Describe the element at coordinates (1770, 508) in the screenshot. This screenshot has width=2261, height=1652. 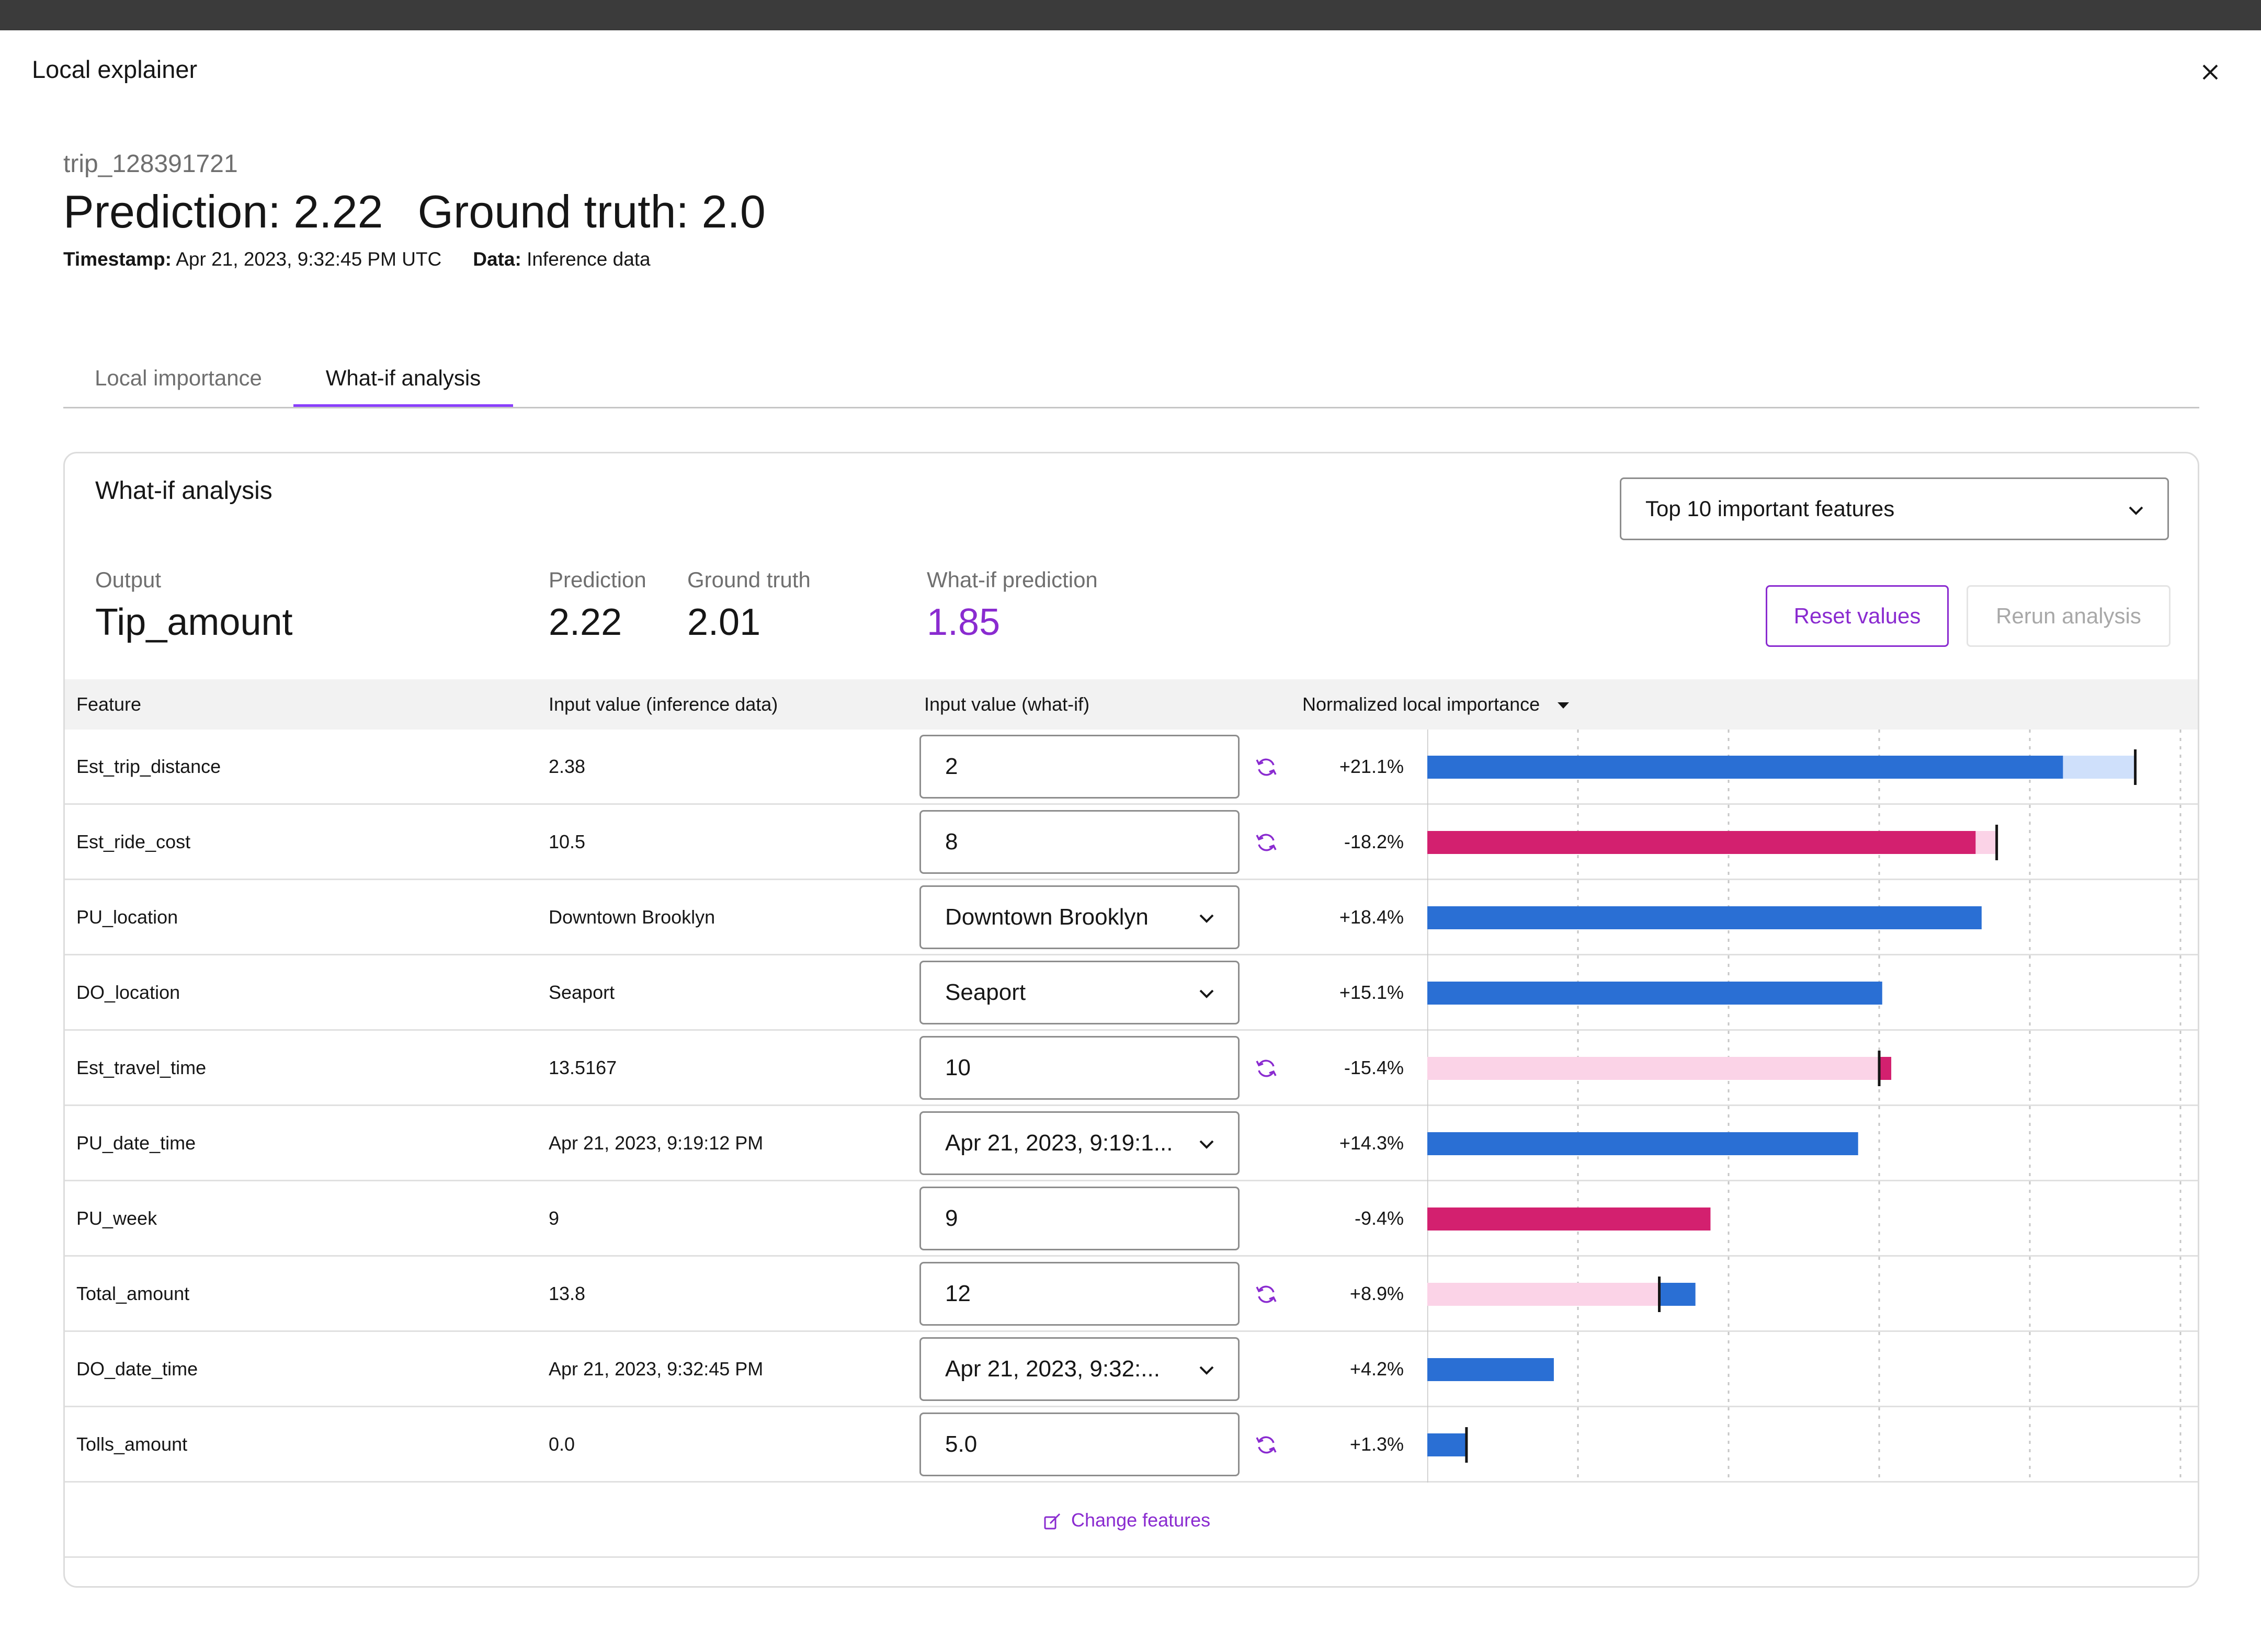
I see `feature-set-value: Top 10 important features` at that location.